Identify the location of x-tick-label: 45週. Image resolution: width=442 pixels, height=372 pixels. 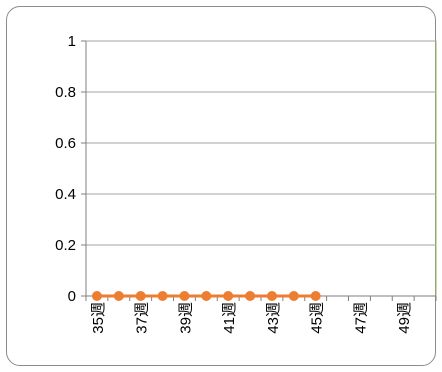
(317, 318).